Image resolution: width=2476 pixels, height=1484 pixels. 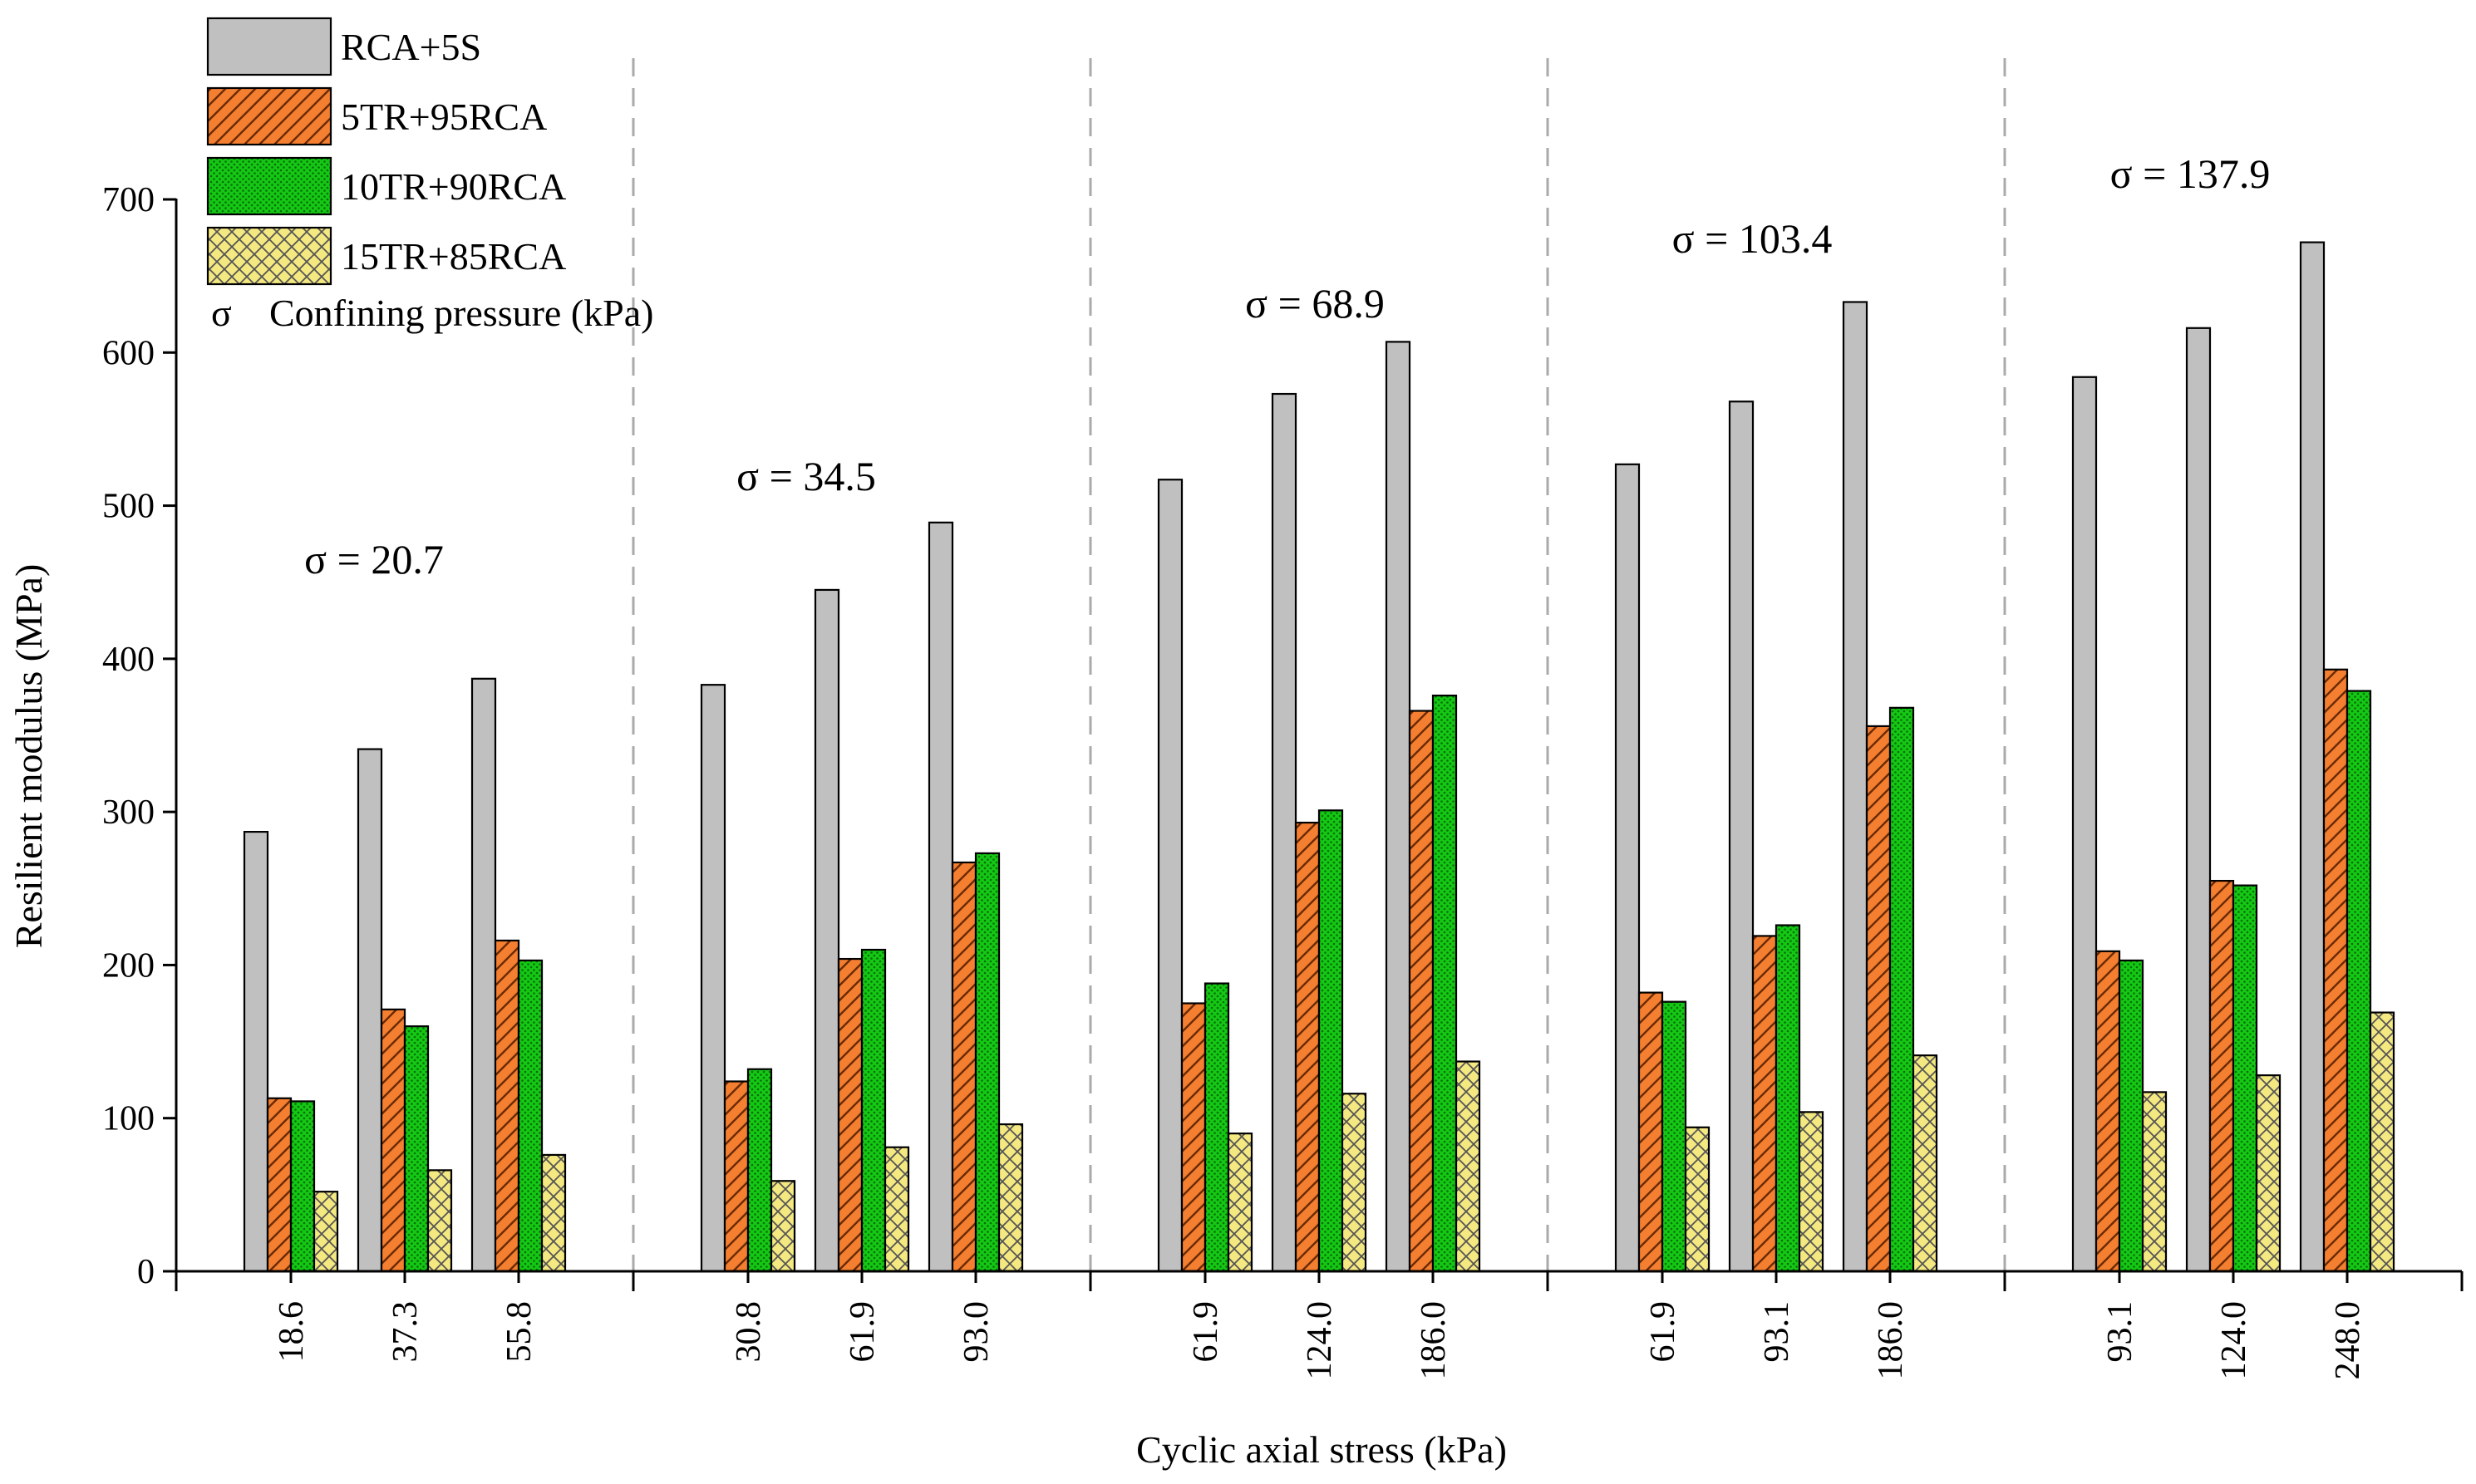 What do you see at coordinates (221, 313) in the screenshot?
I see `legend-note-symbol: σ` at bounding box center [221, 313].